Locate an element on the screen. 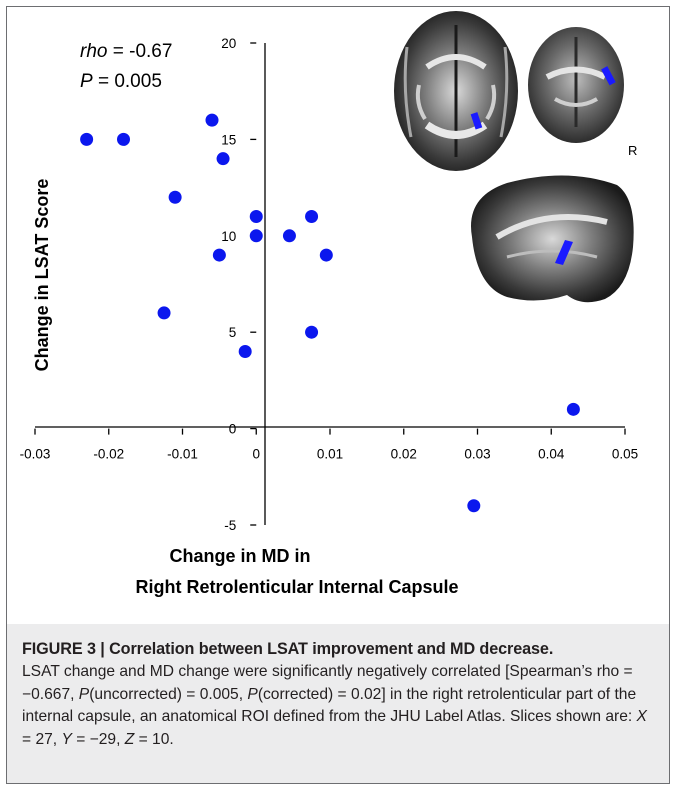  y-tick-label: 10 is located at coordinates (228, 236).